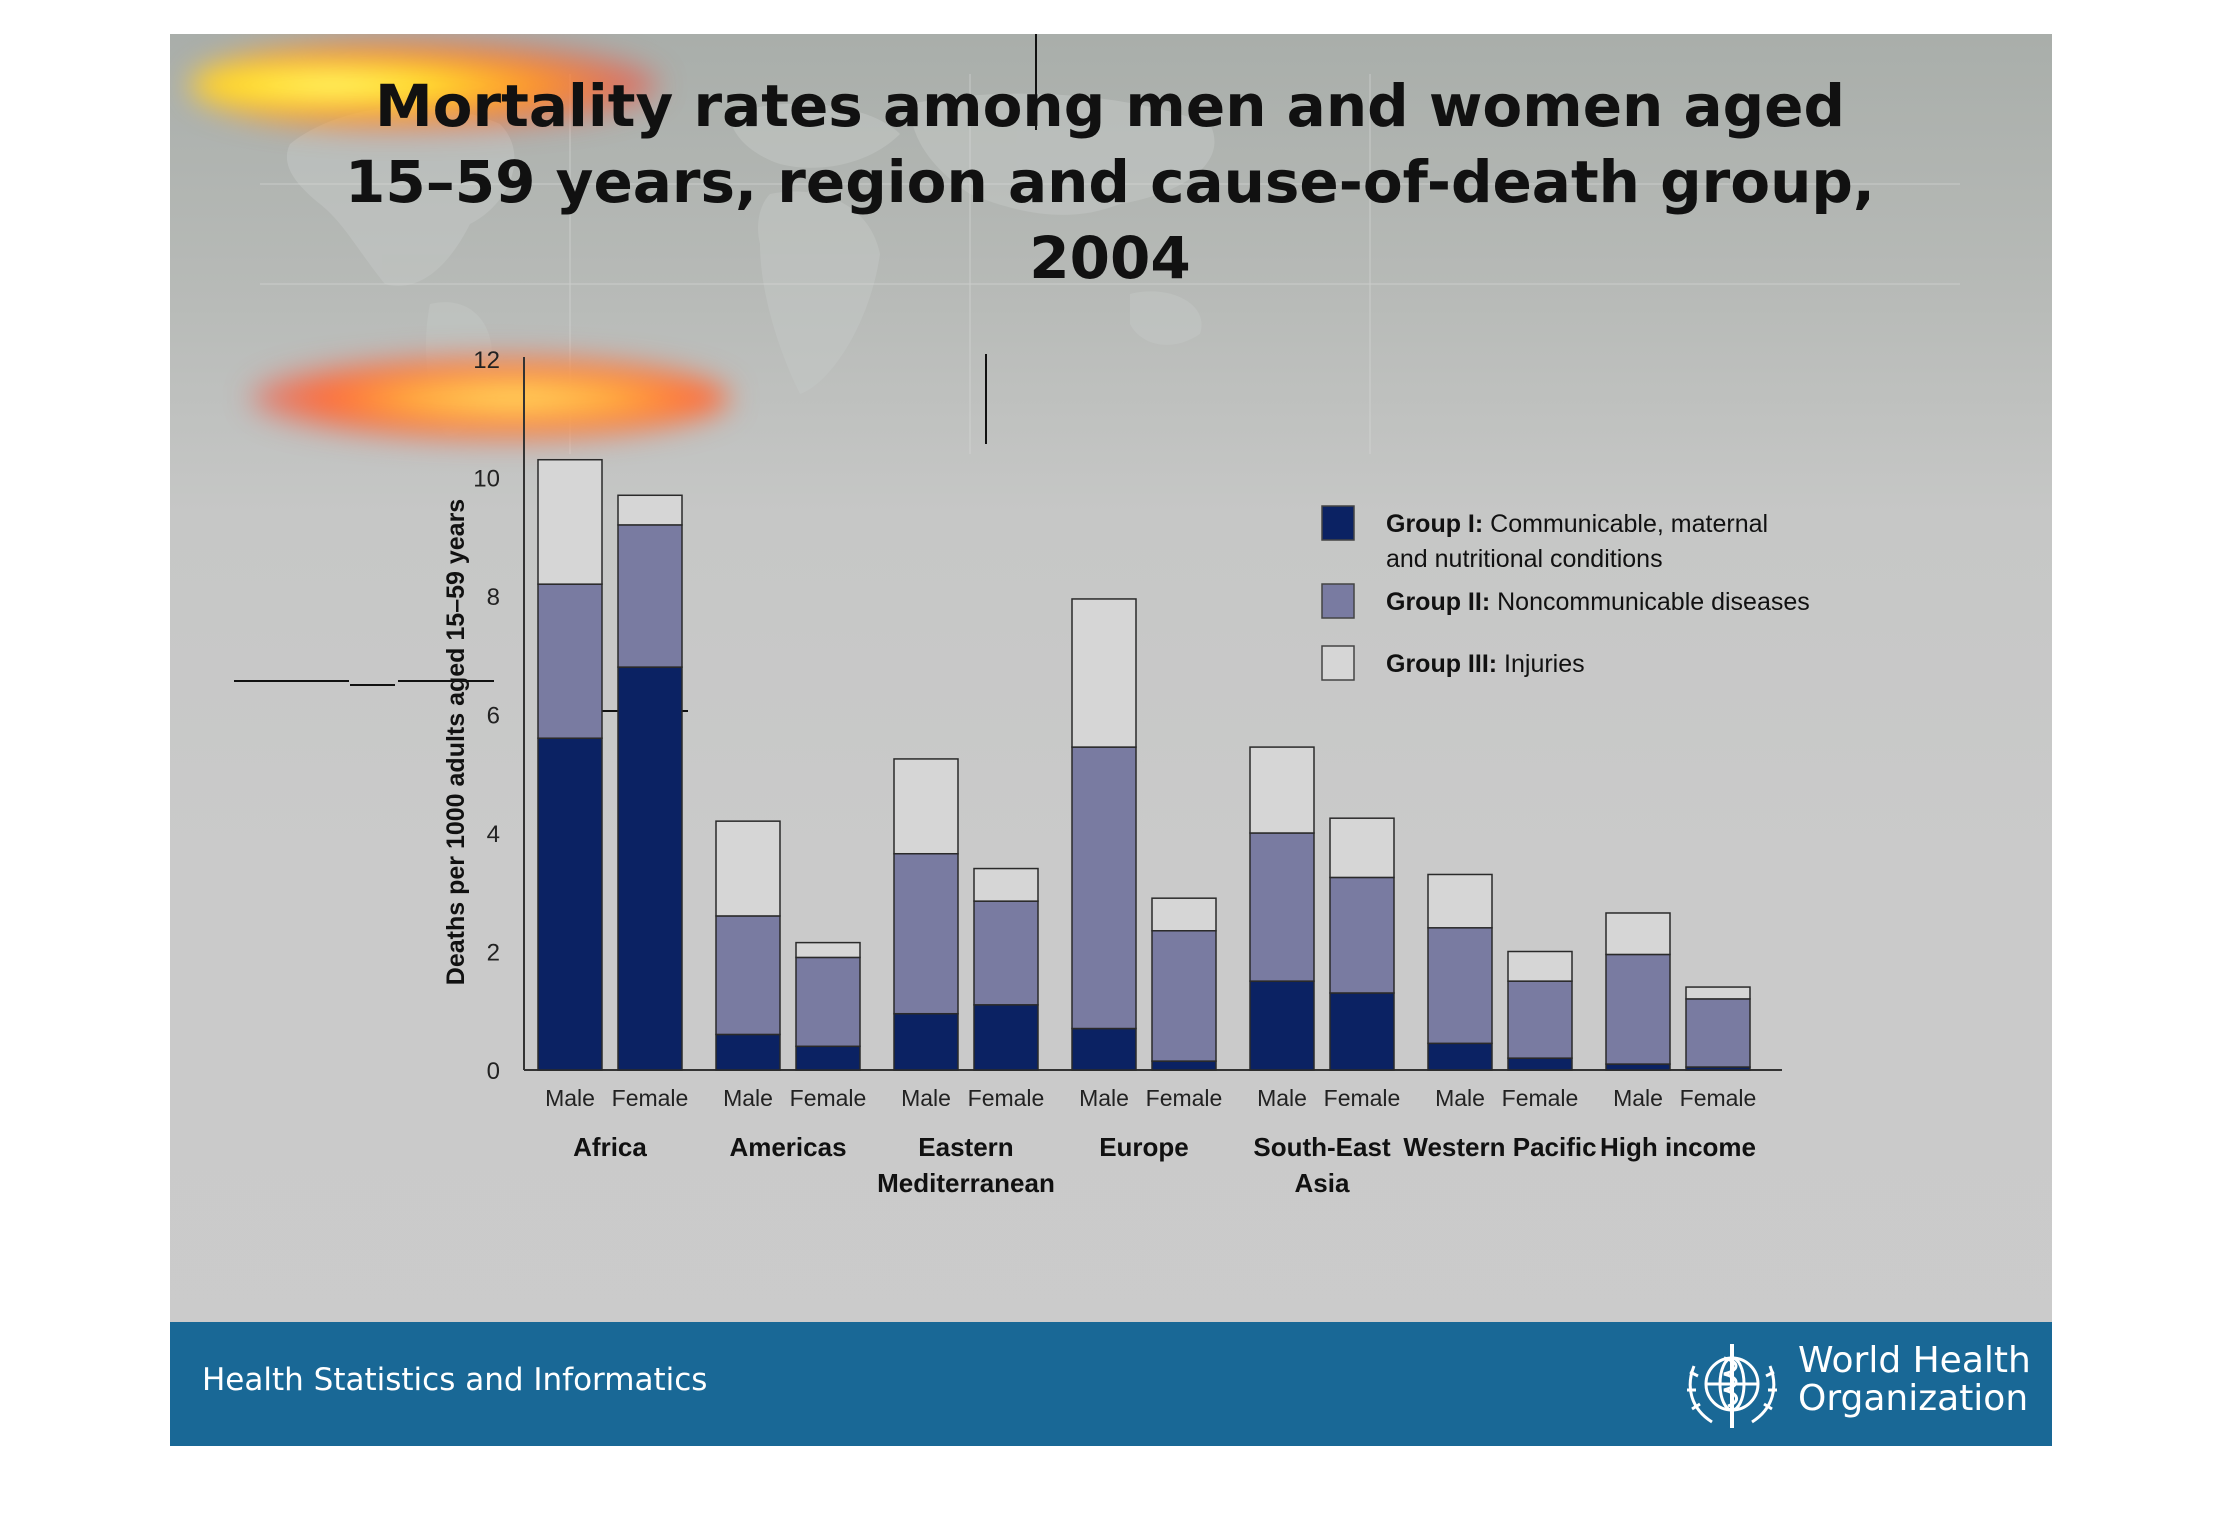 The height and width of the screenshot is (1530, 2216). I want to click on region-label: High income, so click(1678, 1147).